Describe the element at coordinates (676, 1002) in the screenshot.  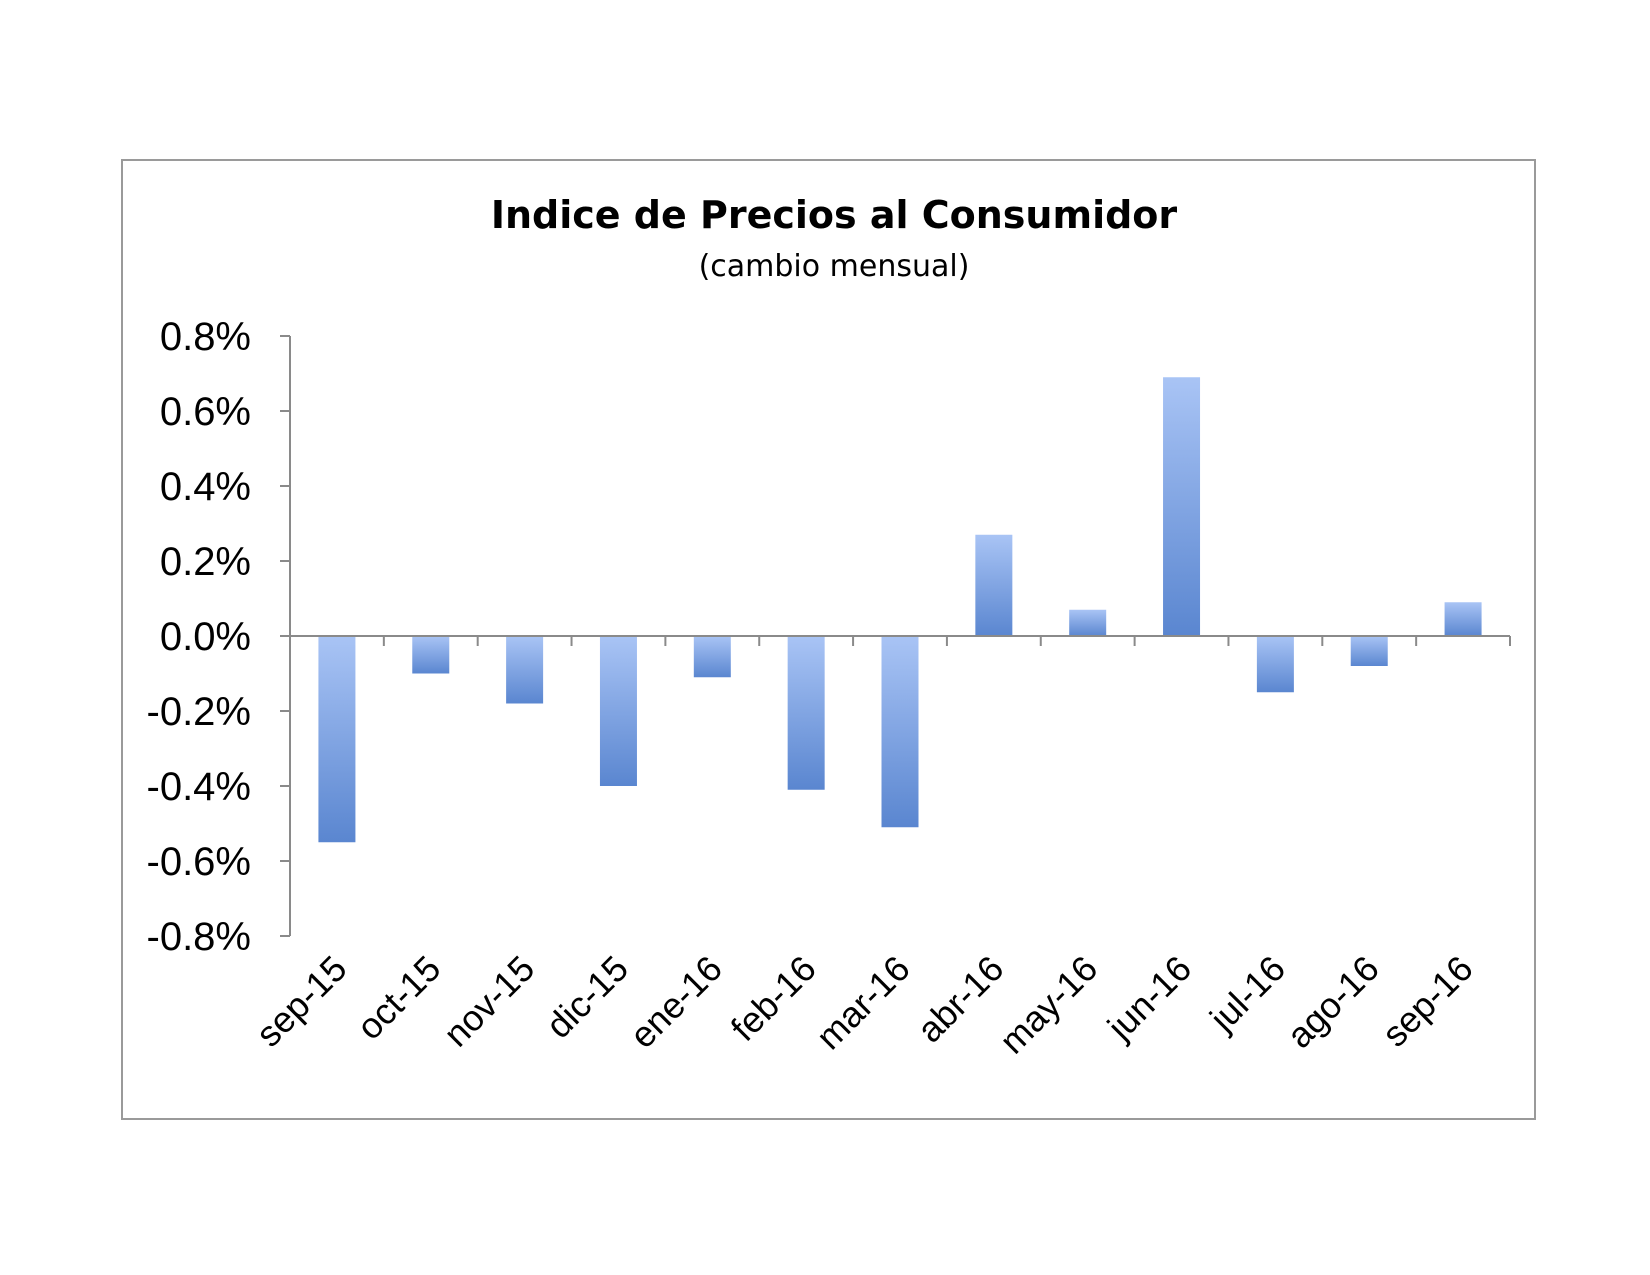
I see `x-tick-label: ene-16` at that location.